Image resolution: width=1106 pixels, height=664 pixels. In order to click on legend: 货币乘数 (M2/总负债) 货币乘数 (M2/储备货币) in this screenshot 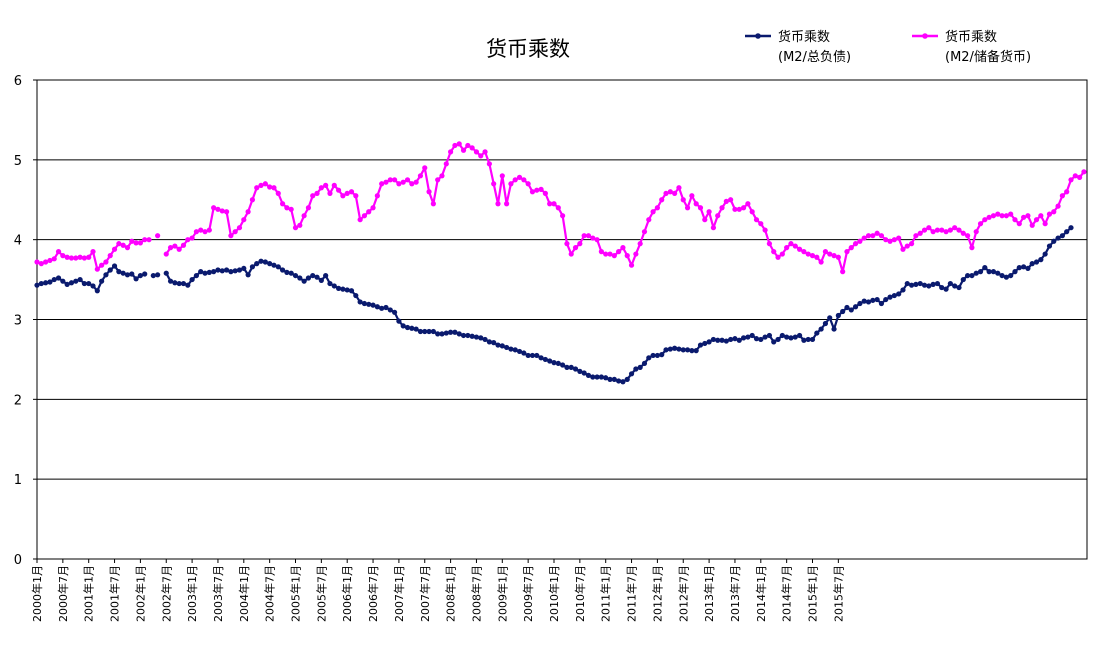, I will do `click(888, 47)`.